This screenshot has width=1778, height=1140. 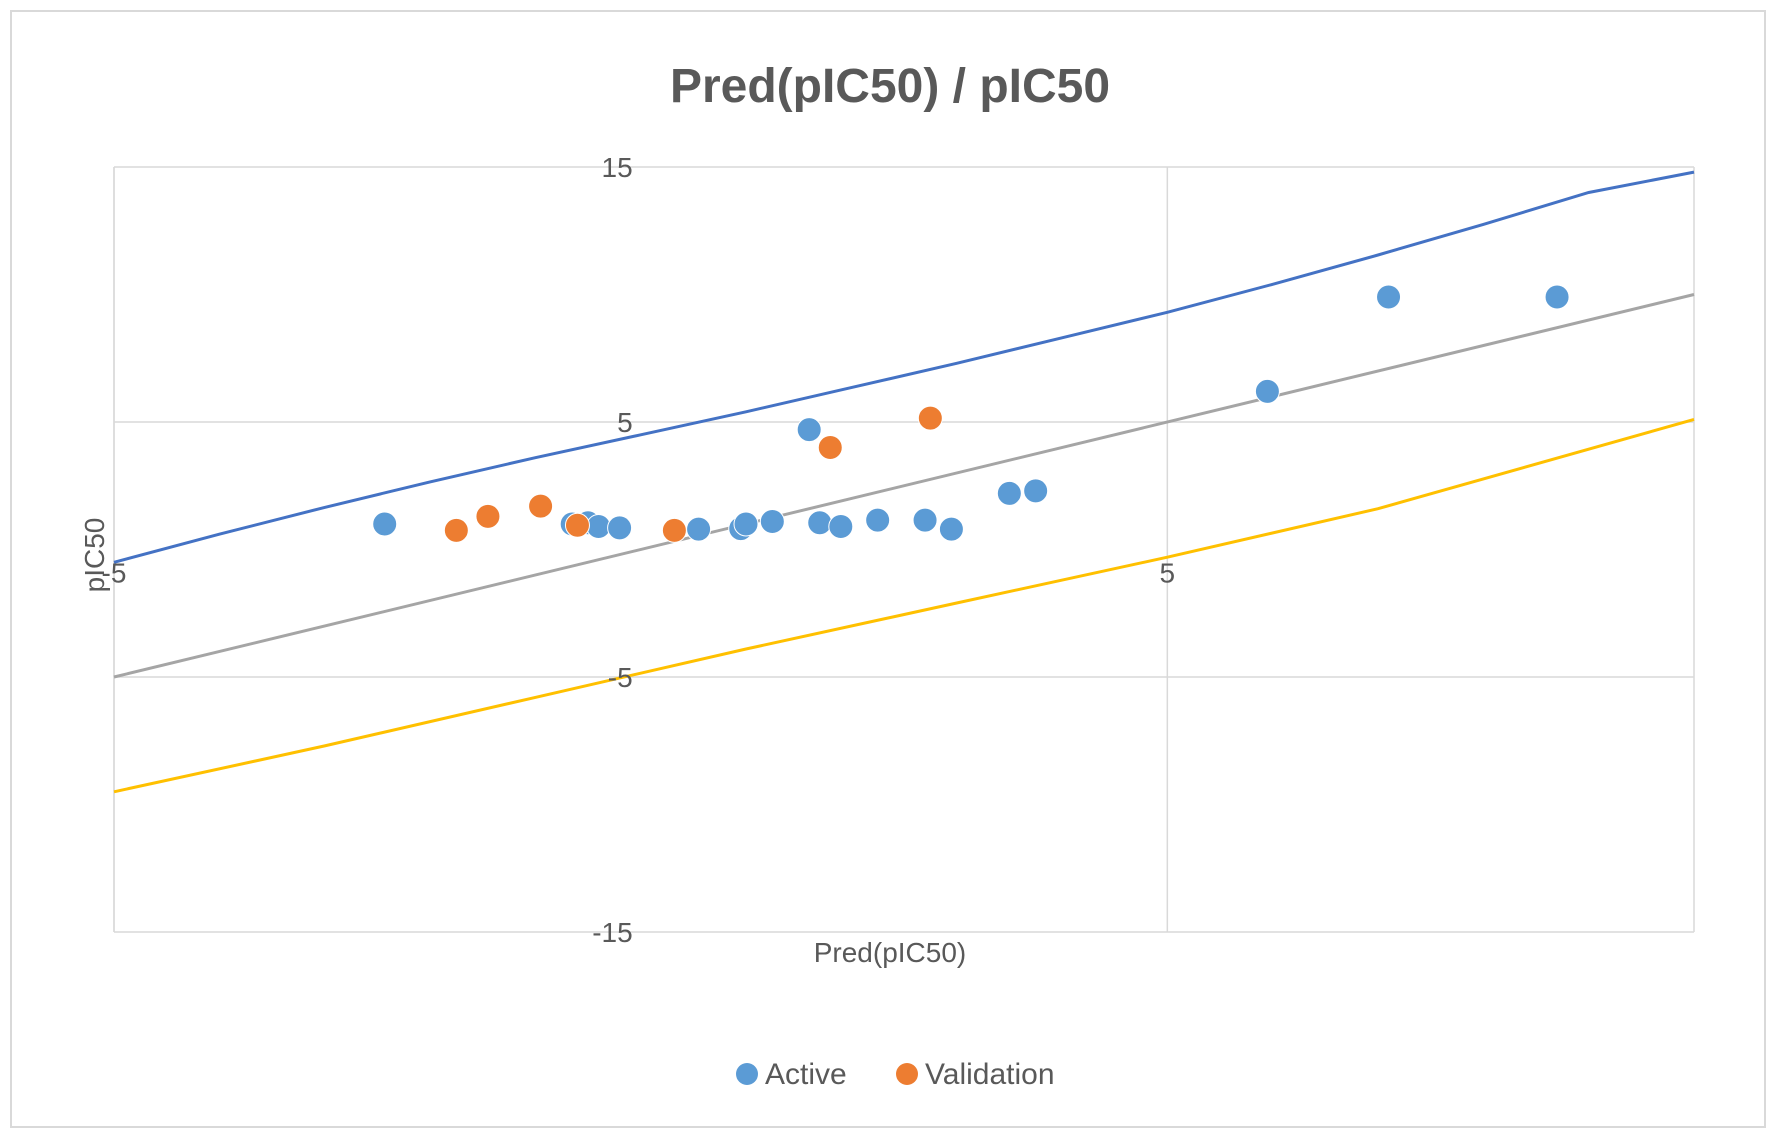 I want to click on legend-marker-validation, so click(x=907, y=1074).